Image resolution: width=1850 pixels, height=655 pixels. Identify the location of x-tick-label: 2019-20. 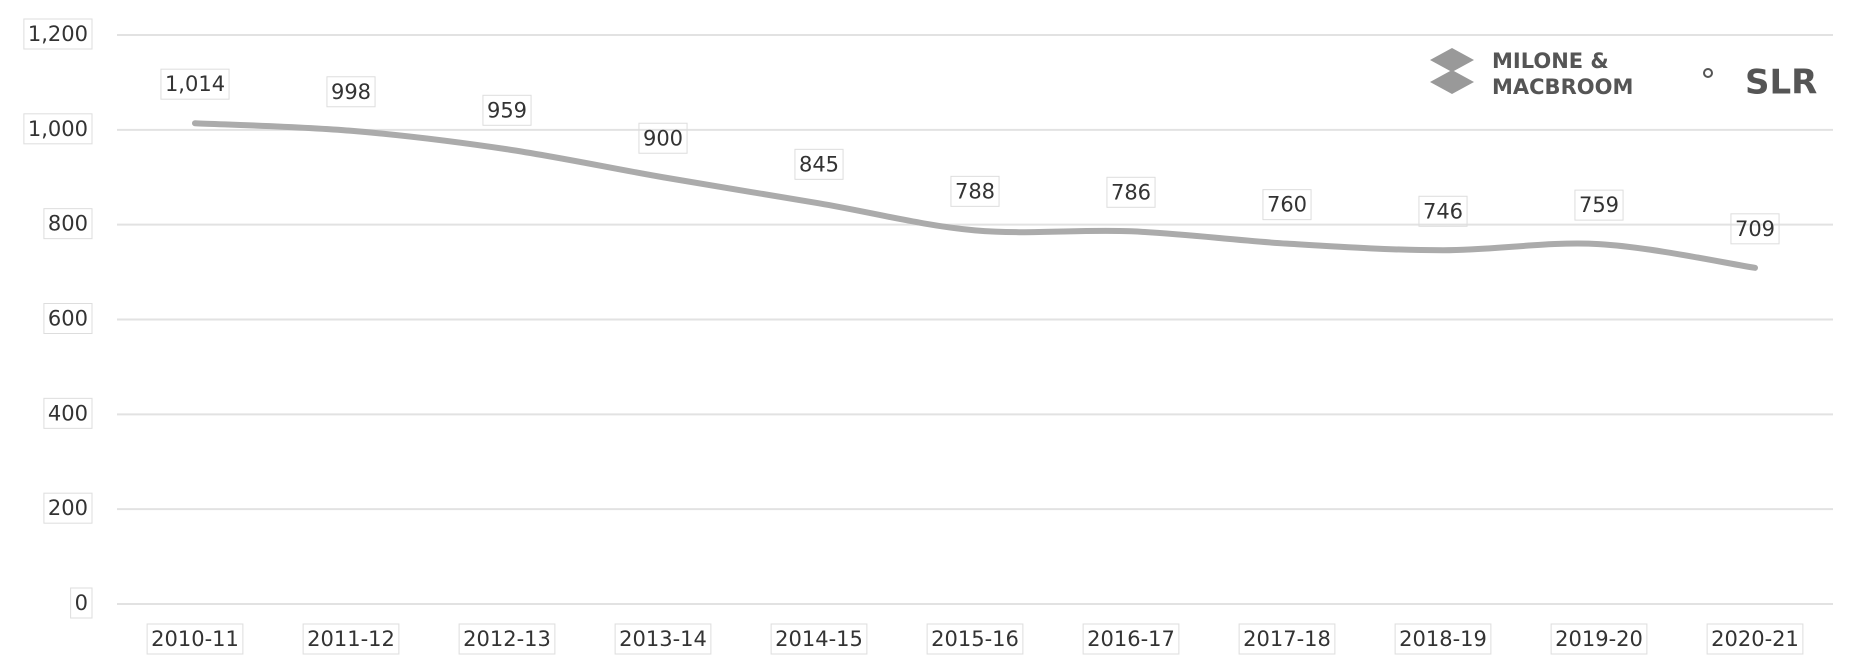
(1599, 639).